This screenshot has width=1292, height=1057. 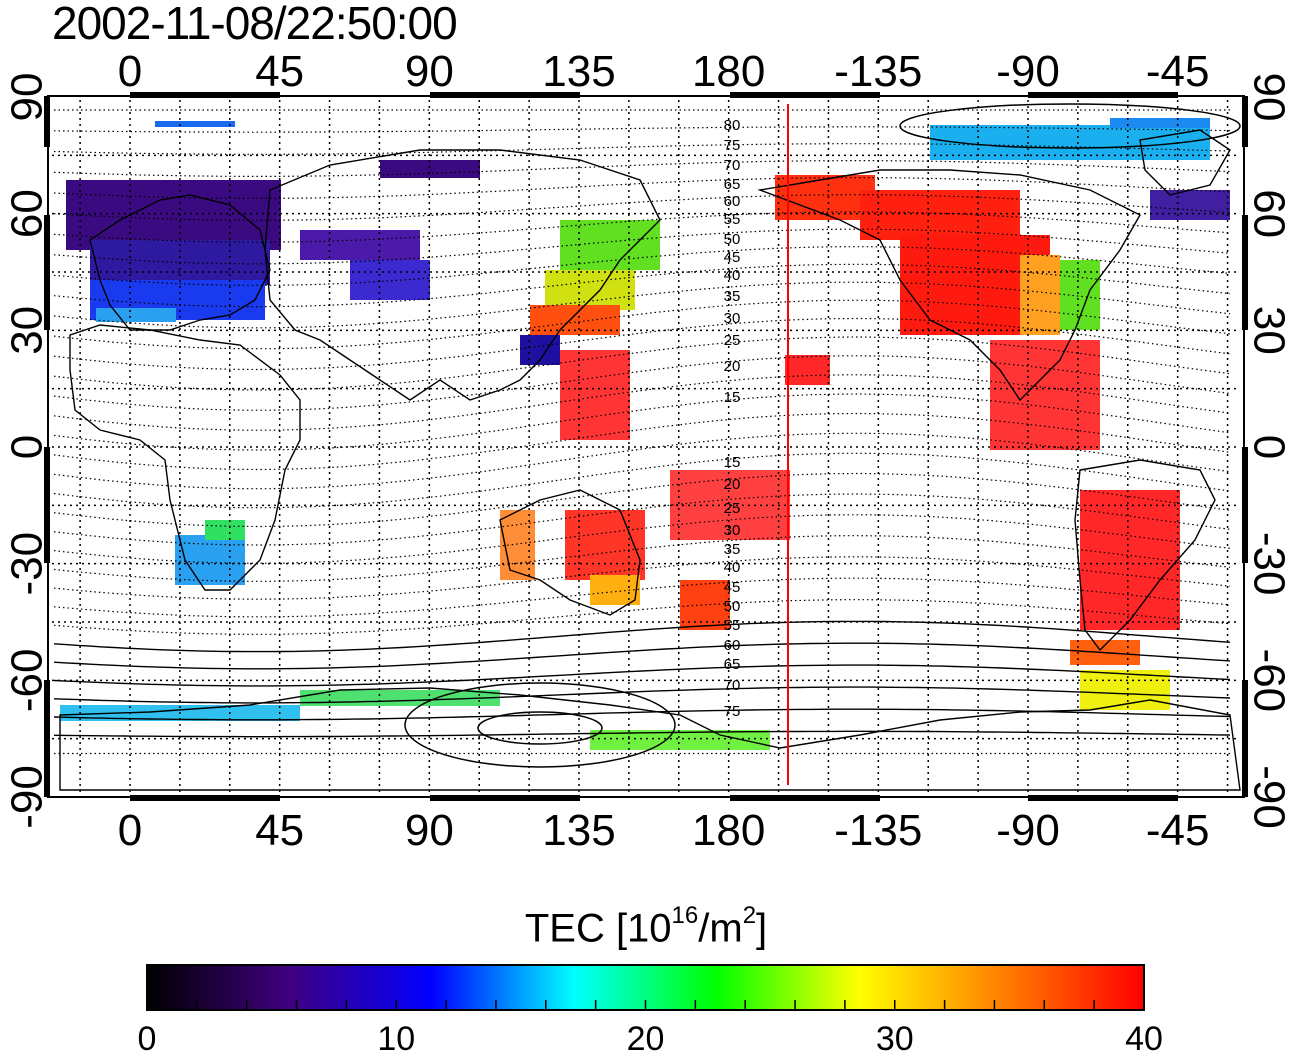 What do you see at coordinates (136, 315) in the screenshot?
I see `tec-patch-europe-edge` at bounding box center [136, 315].